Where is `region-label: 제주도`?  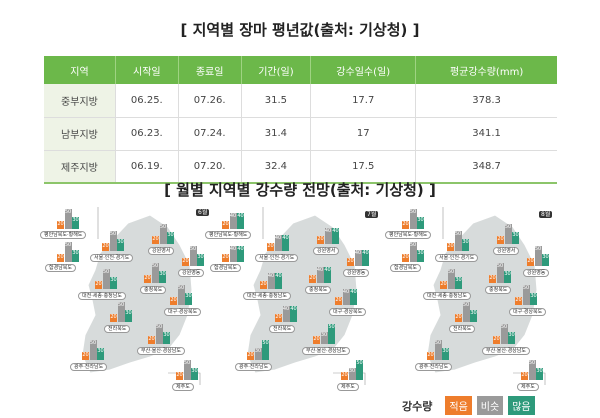
region-label: 제주도 is located at coordinates (528, 387).